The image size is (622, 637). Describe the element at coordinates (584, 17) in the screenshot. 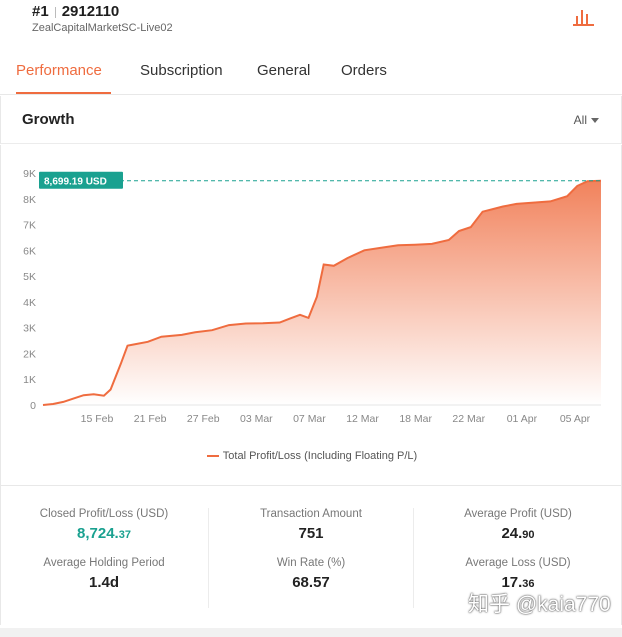

I see `bar-chart-icon` at that location.